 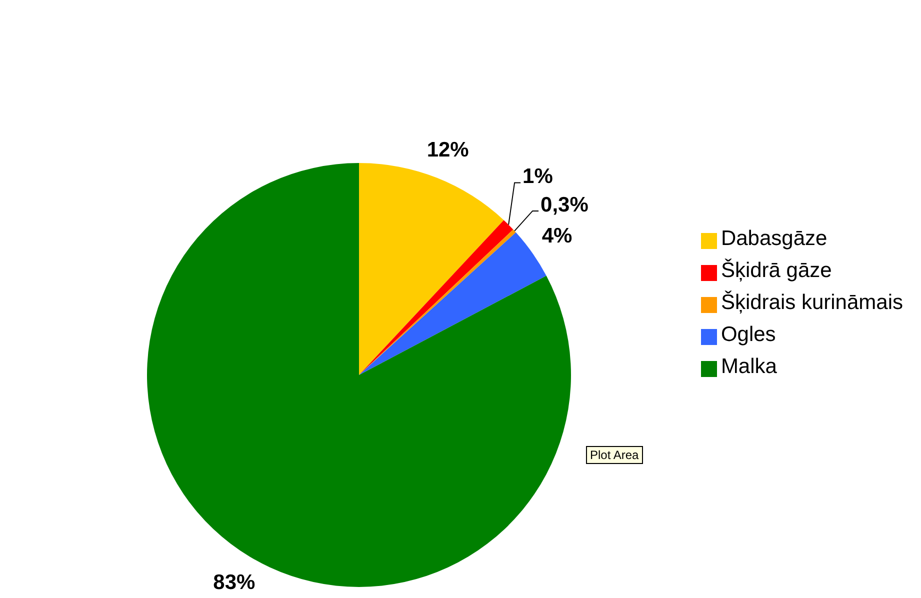 What do you see at coordinates (774, 238) in the screenshot?
I see `legend-label: Dabasgāze` at bounding box center [774, 238].